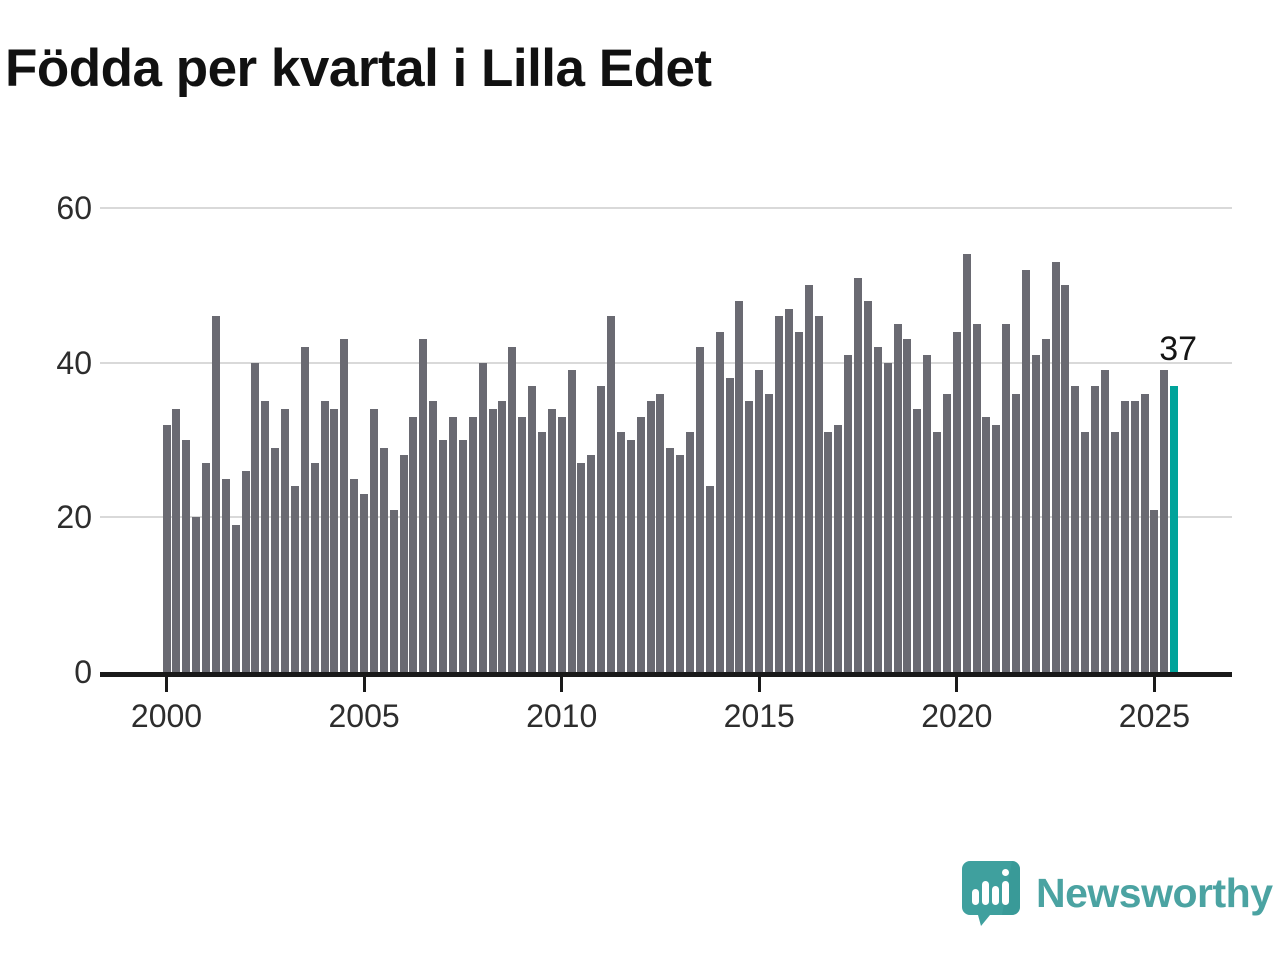  I want to click on x-tick-2015, so click(759, 684).